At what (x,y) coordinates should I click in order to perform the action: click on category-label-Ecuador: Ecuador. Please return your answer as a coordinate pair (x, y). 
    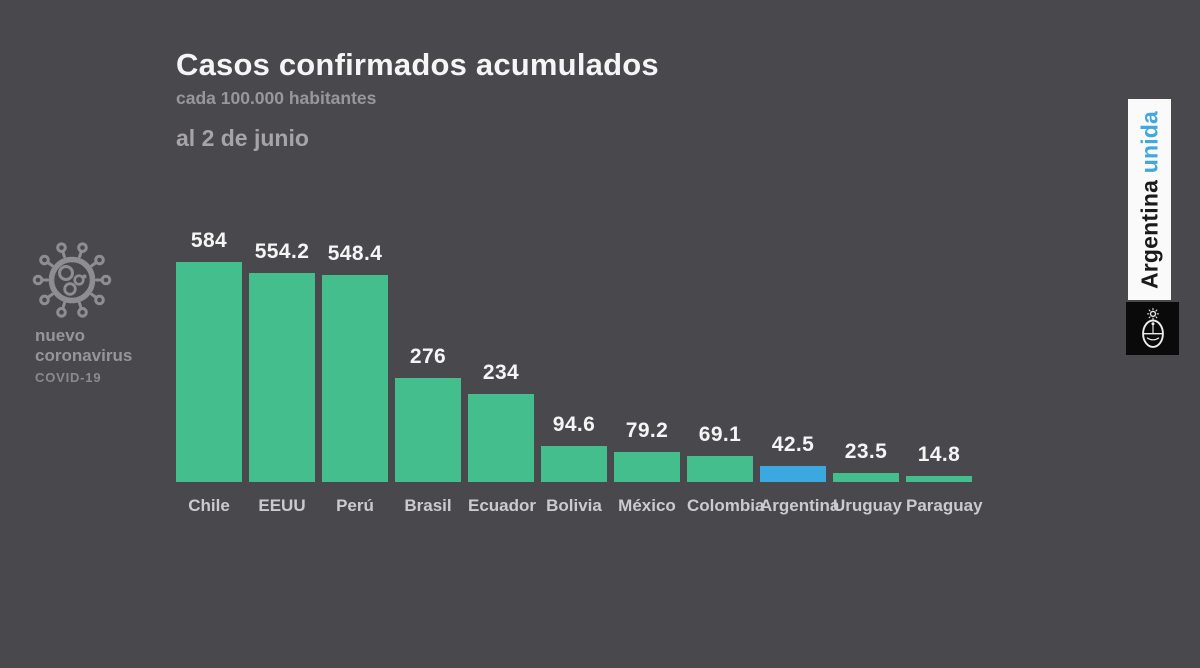
    Looking at the image, I should click on (502, 505).